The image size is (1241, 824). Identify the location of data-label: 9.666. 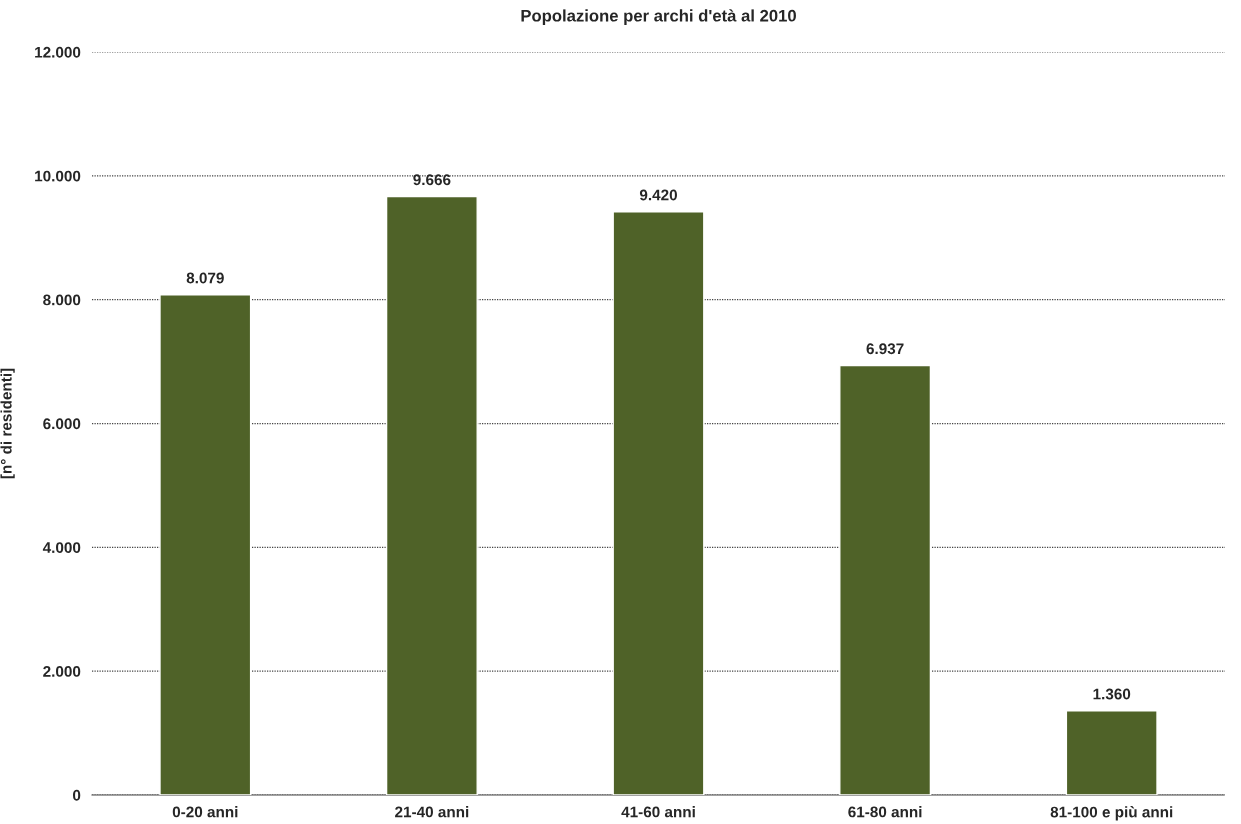
(432, 180).